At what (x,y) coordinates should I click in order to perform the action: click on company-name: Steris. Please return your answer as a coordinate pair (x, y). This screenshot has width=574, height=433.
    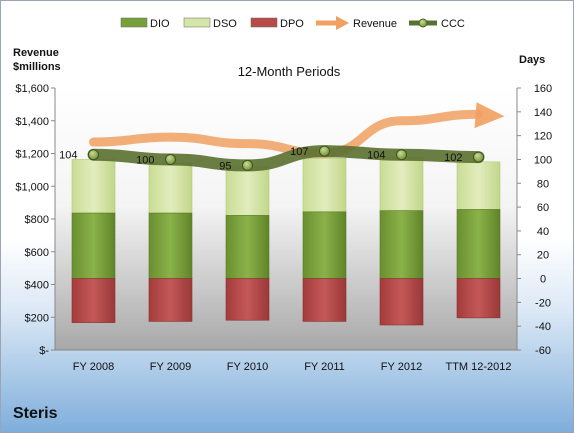
    Looking at the image, I should click on (35, 413).